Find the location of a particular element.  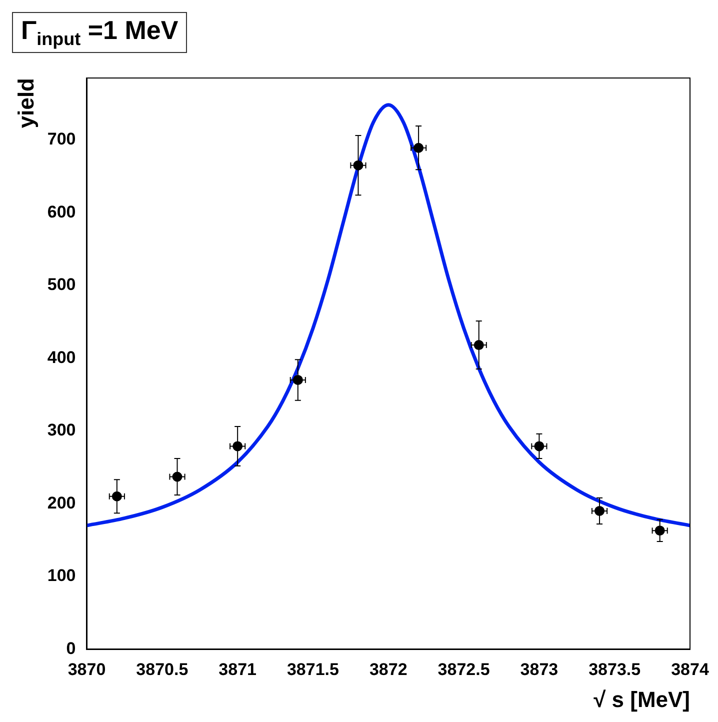

y-axis-title: yield is located at coordinates (25, 103).